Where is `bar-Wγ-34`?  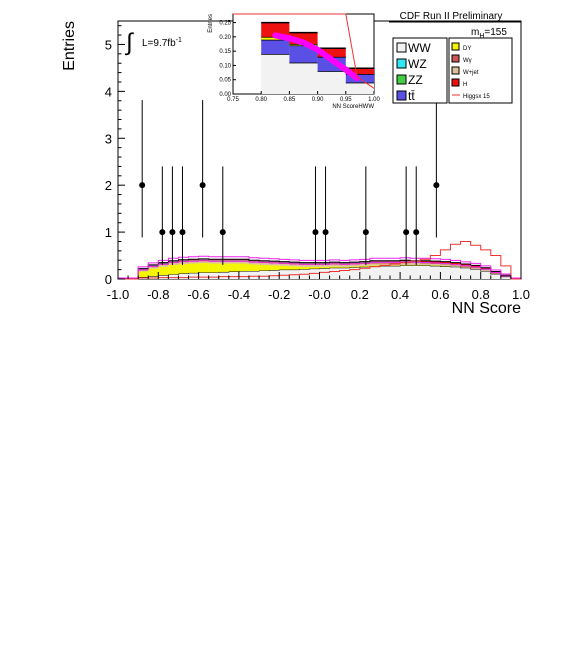 bar-Wγ-34 is located at coordinates (475, 268).